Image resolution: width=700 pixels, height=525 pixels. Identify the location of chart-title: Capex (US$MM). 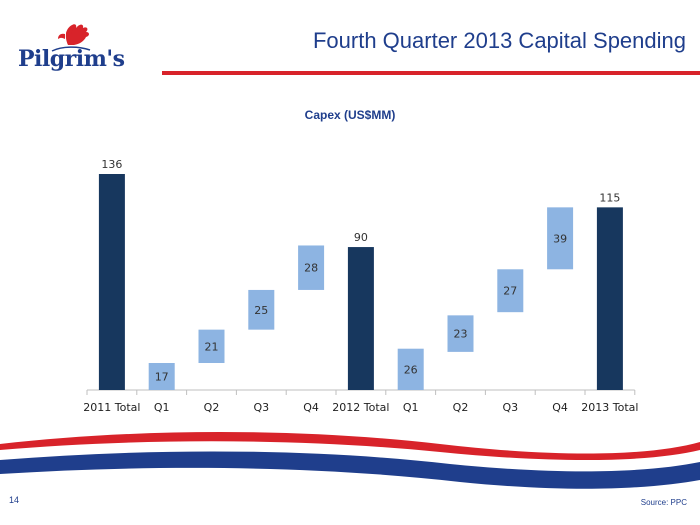
(350, 115).